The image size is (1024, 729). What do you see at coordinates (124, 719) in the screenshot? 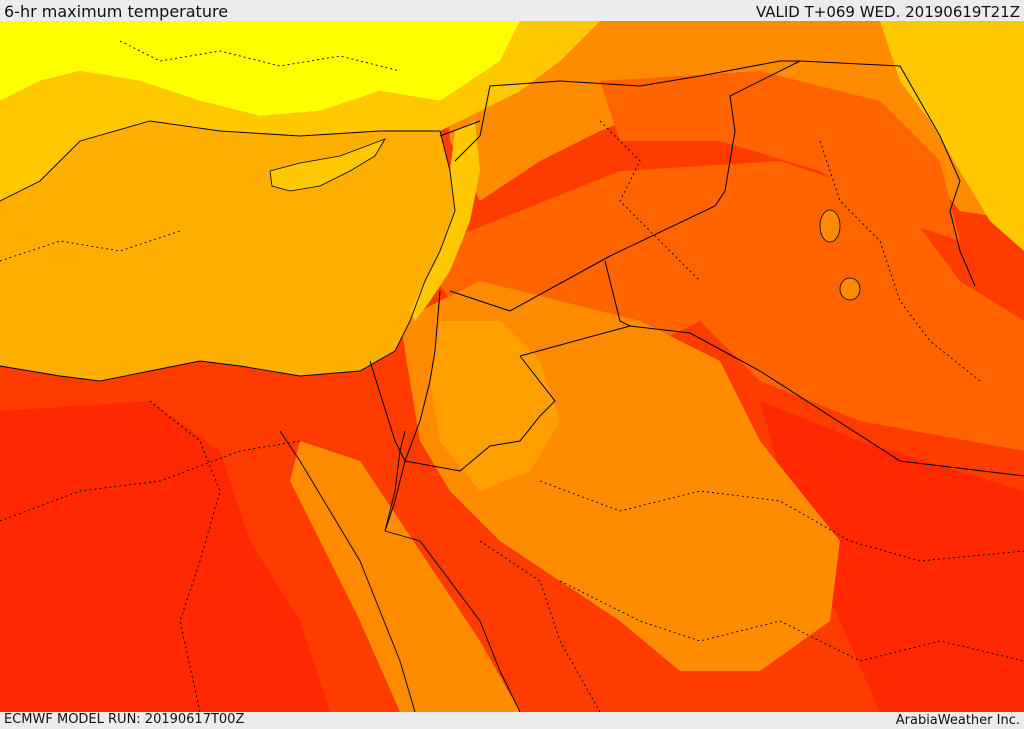
I see `model-run: ECMWF MODEL RUN: 20190617T00Z` at bounding box center [124, 719].